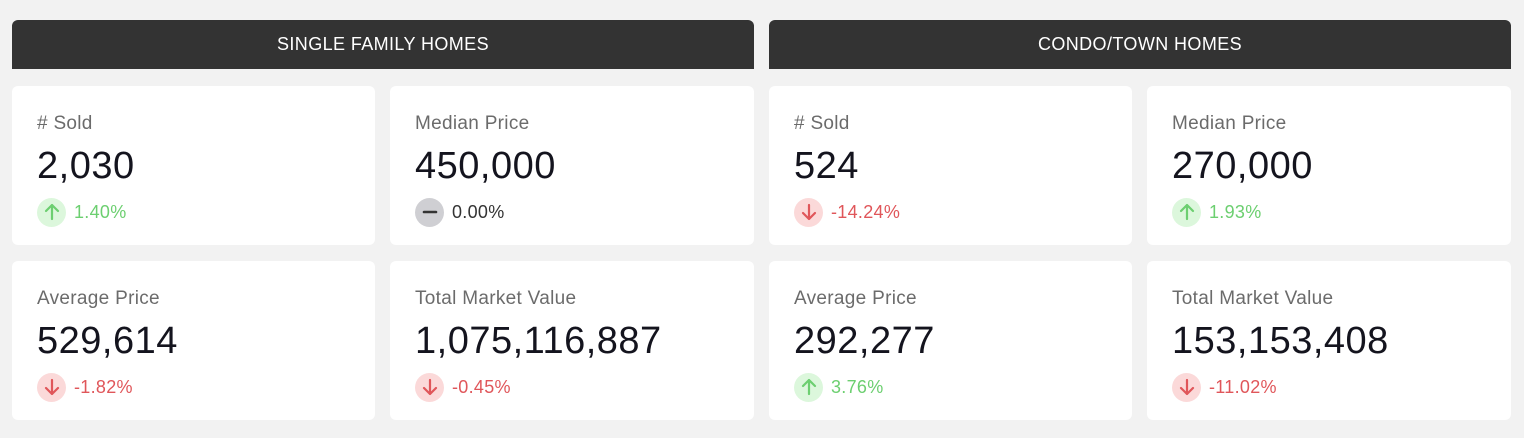 The image size is (1524, 438). What do you see at coordinates (481, 386) in the screenshot?
I see `stat-change-text: -0.45%` at bounding box center [481, 386].